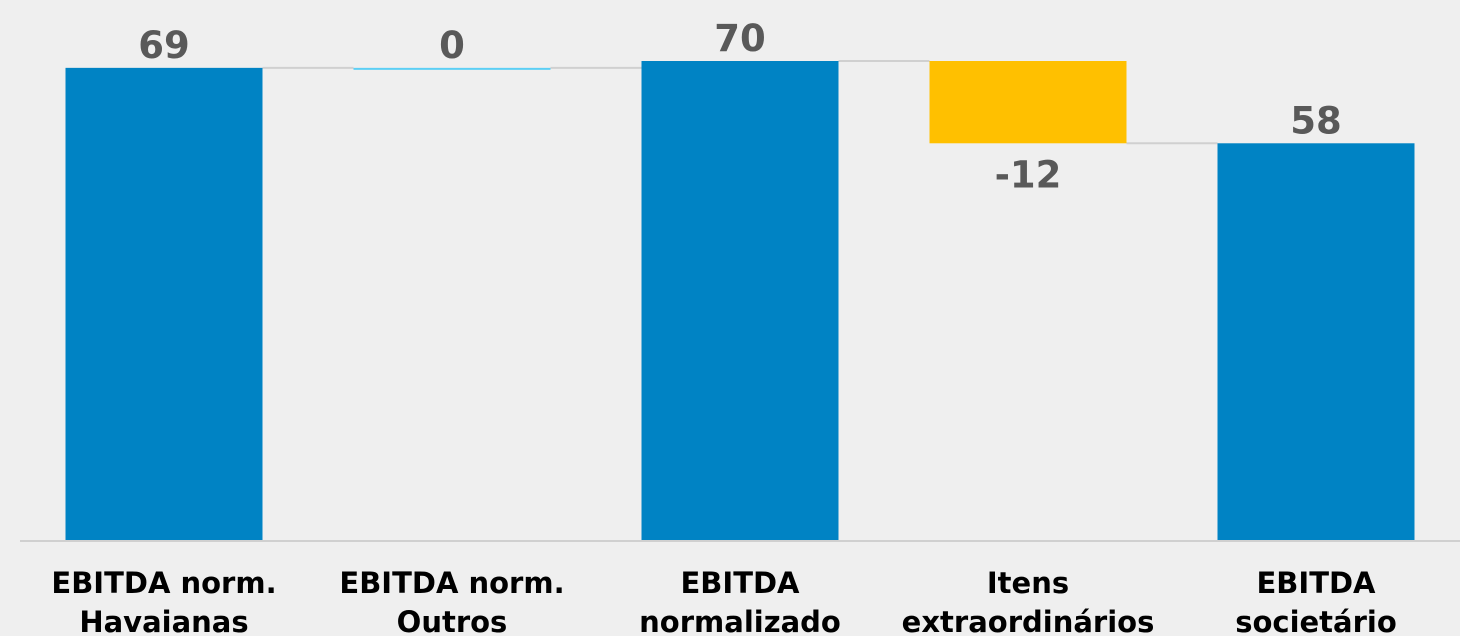 This screenshot has height=636, width=1460. What do you see at coordinates (1028, 620) in the screenshot?
I see `x-tick-label: extraordinários` at bounding box center [1028, 620].